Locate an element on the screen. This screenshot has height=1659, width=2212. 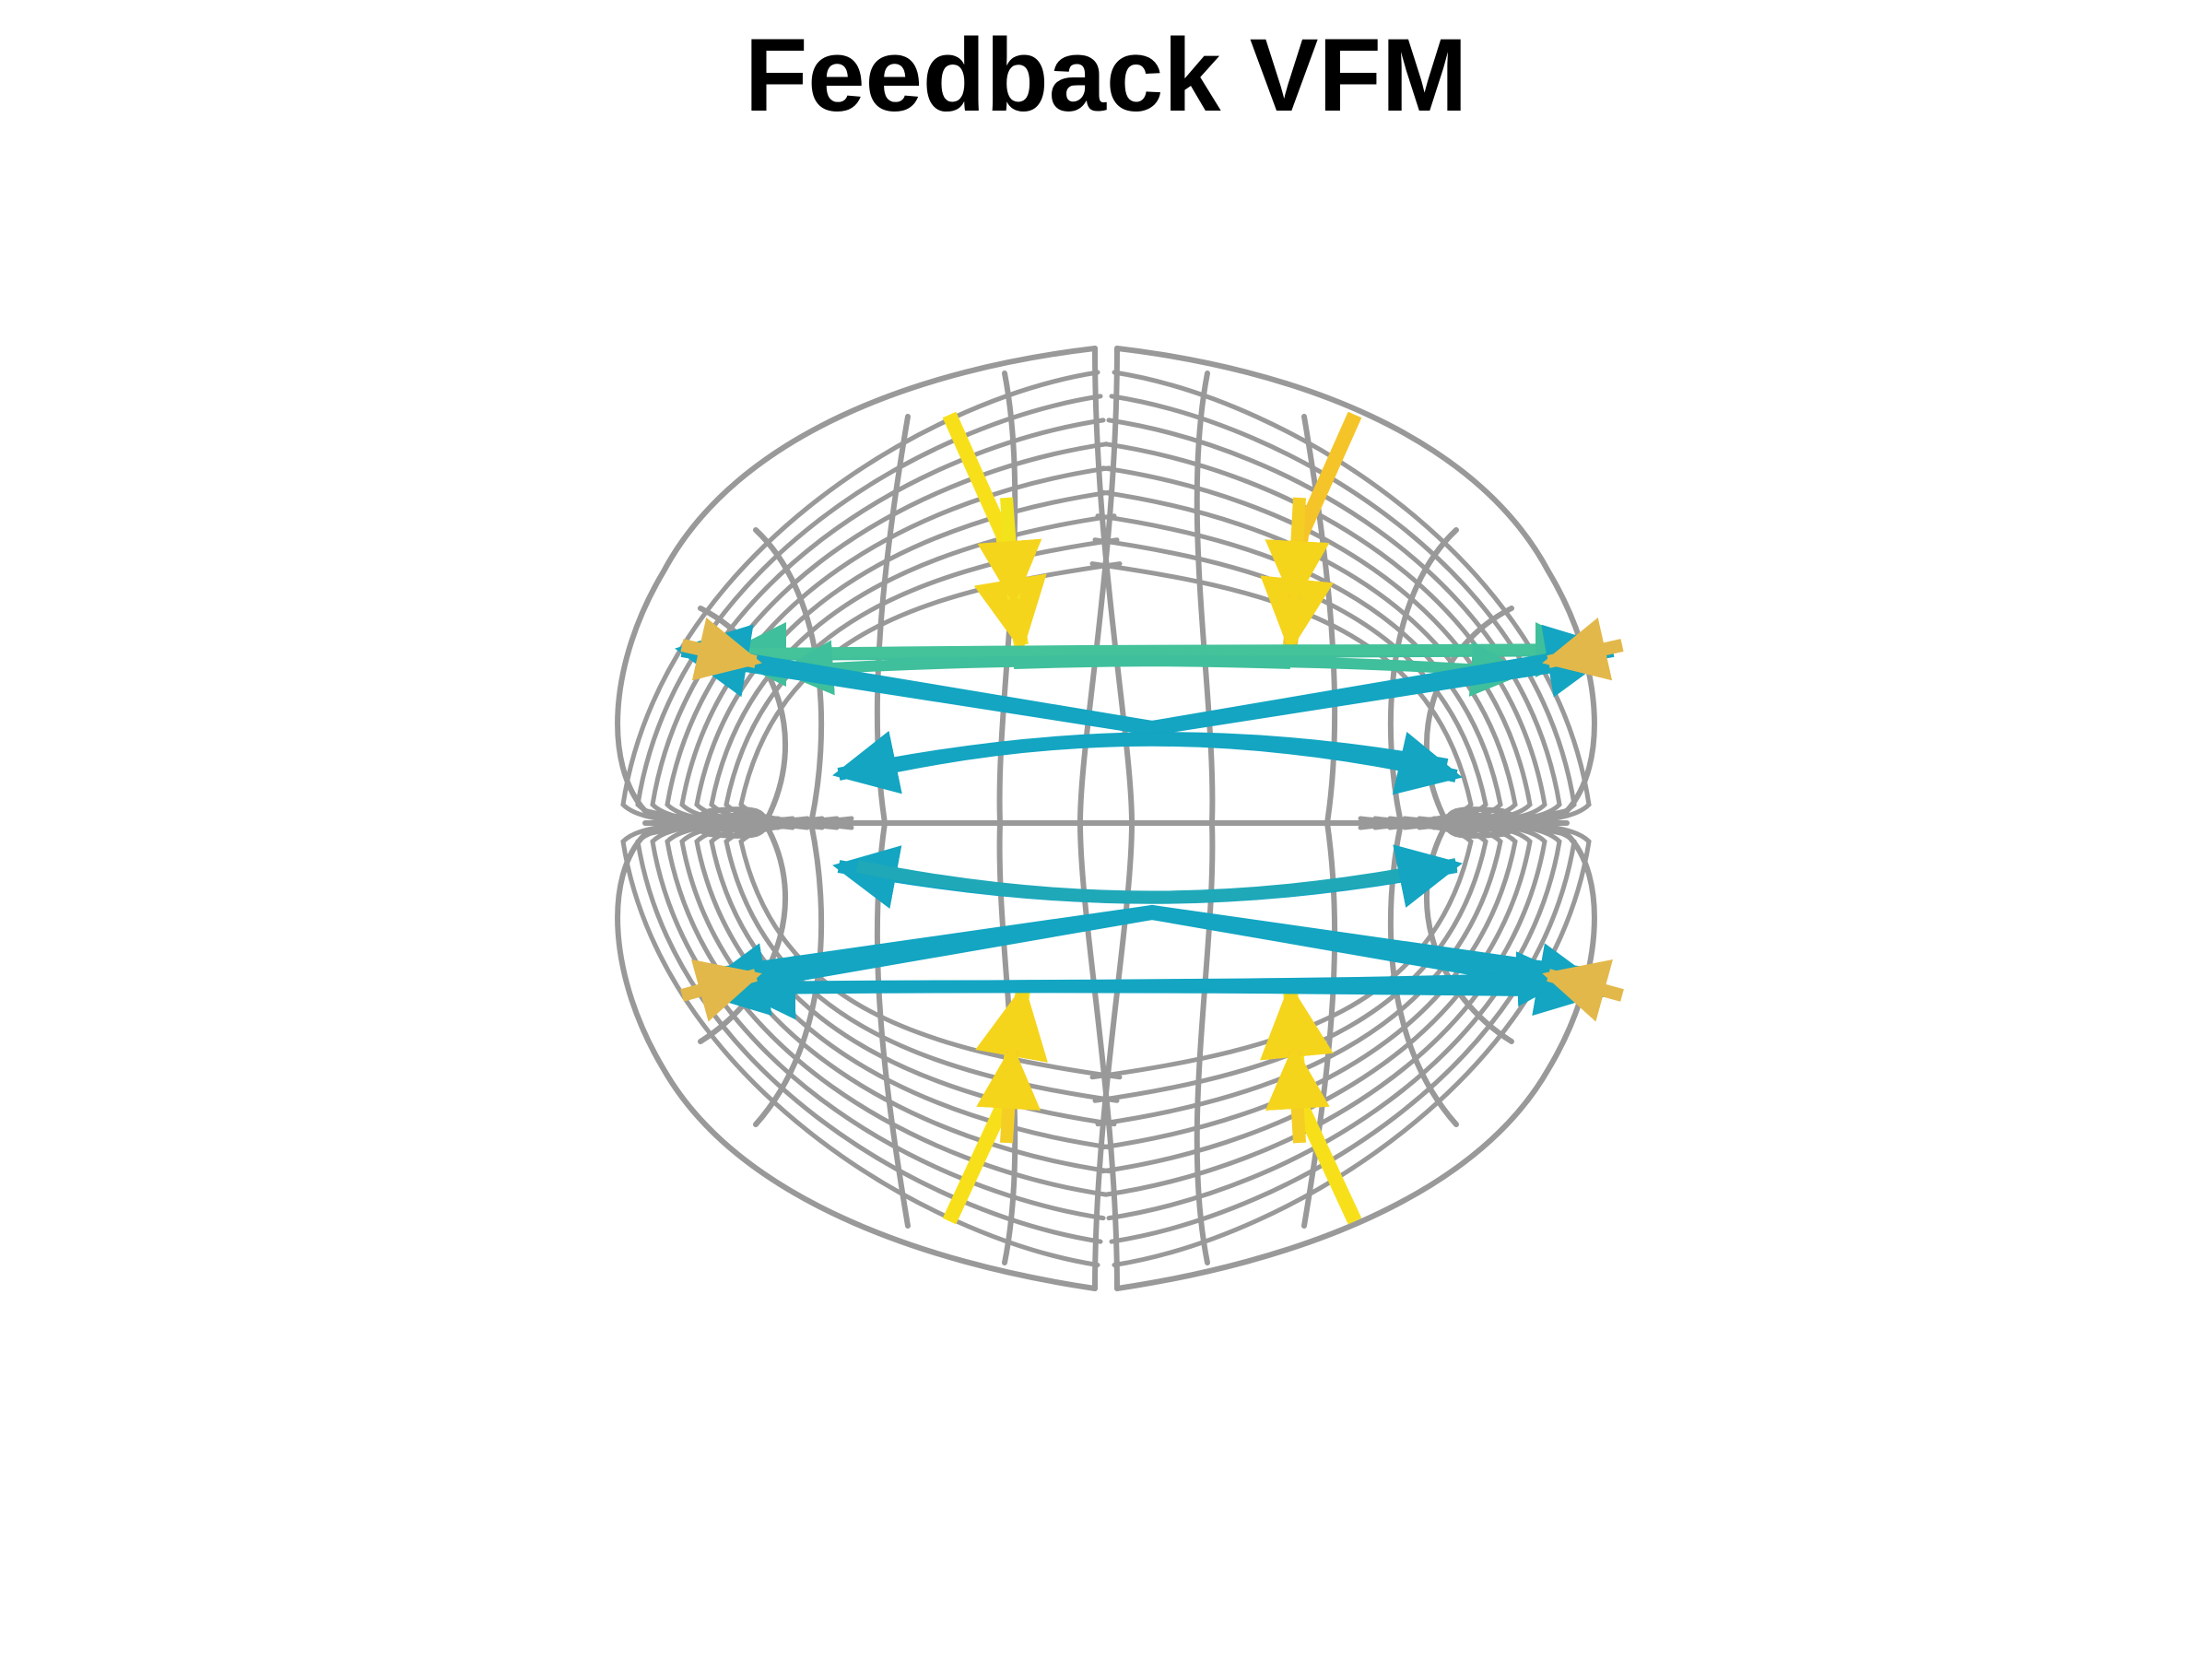
arrow-upper-long-left-to-right is located at coordinates (1142, 652).